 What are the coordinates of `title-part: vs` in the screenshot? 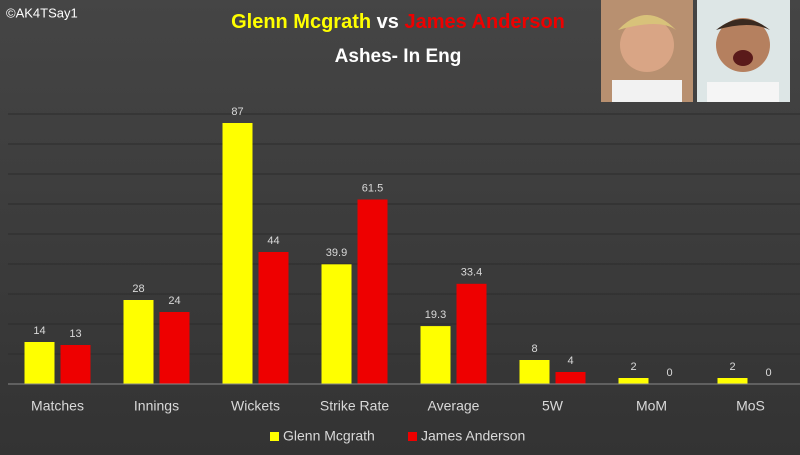 It's located at (388, 22).